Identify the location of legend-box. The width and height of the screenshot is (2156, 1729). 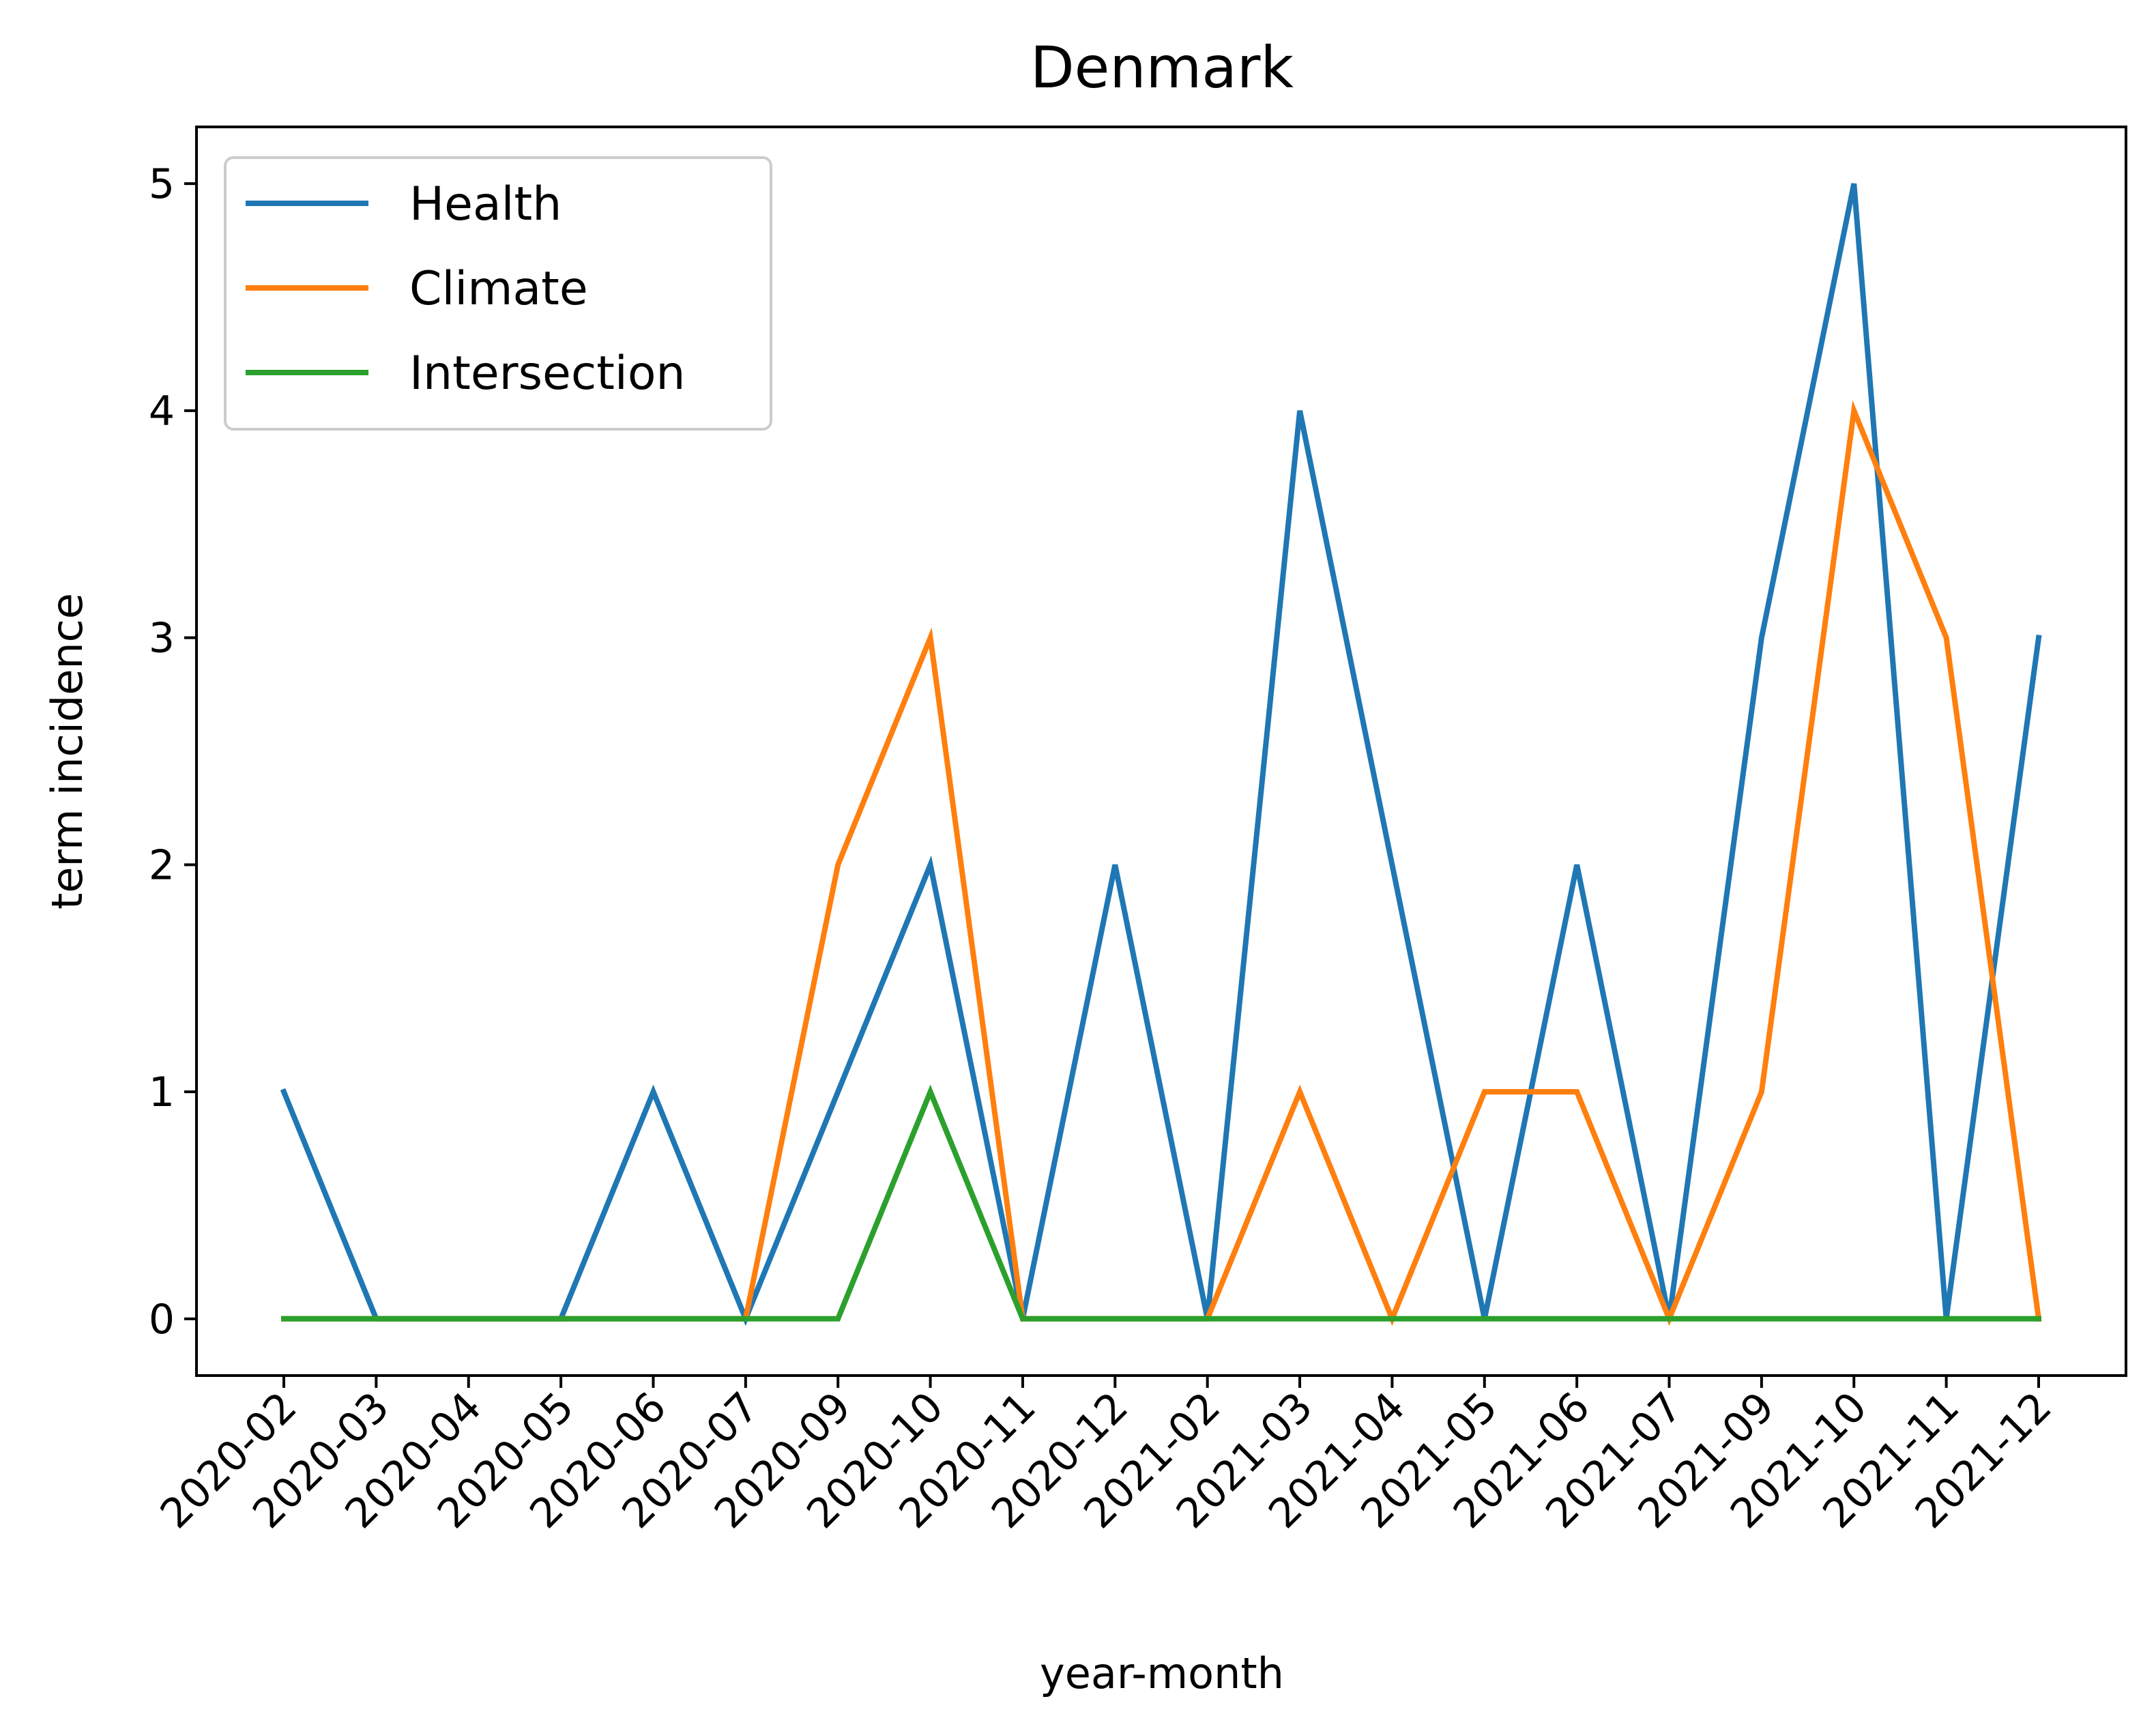
(498, 293).